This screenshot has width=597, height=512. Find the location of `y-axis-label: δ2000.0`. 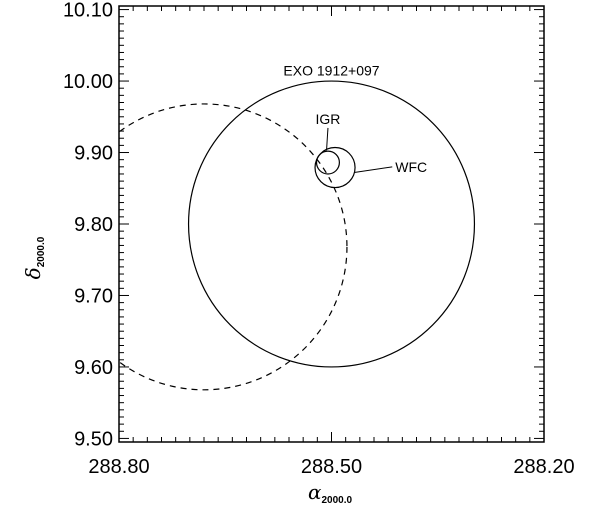

y-axis-label: δ2000.0 is located at coordinates (34, 257).